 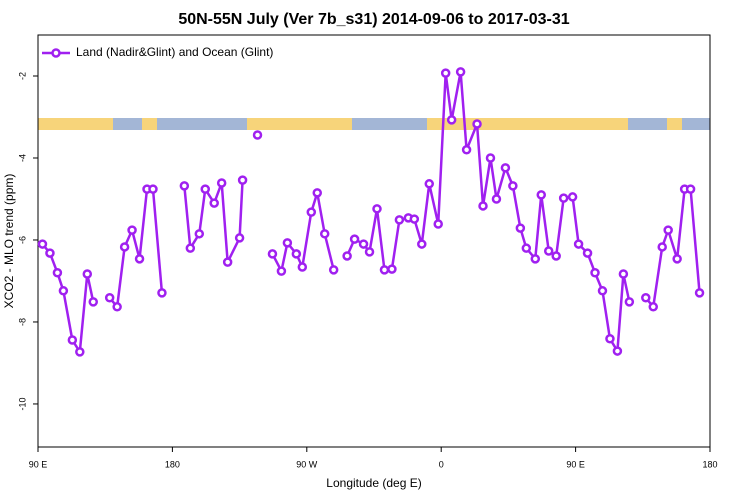 What do you see at coordinates (373, 483) in the screenshot?
I see `x-axis-label: Longitude (deg E)` at bounding box center [373, 483].